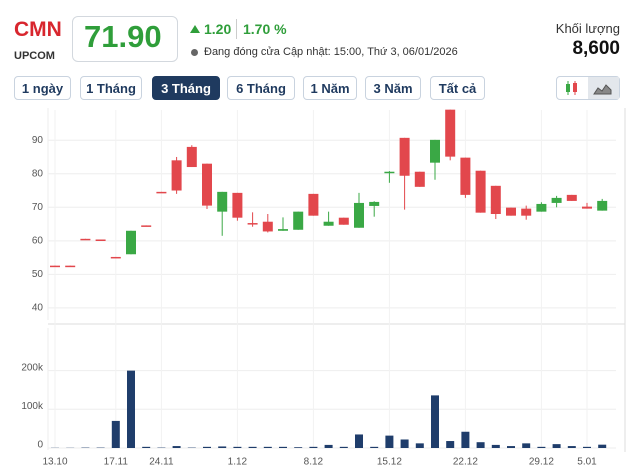  Describe the element at coordinates (111, 88) in the screenshot. I see `range-button: 1 Tháng` at that location.